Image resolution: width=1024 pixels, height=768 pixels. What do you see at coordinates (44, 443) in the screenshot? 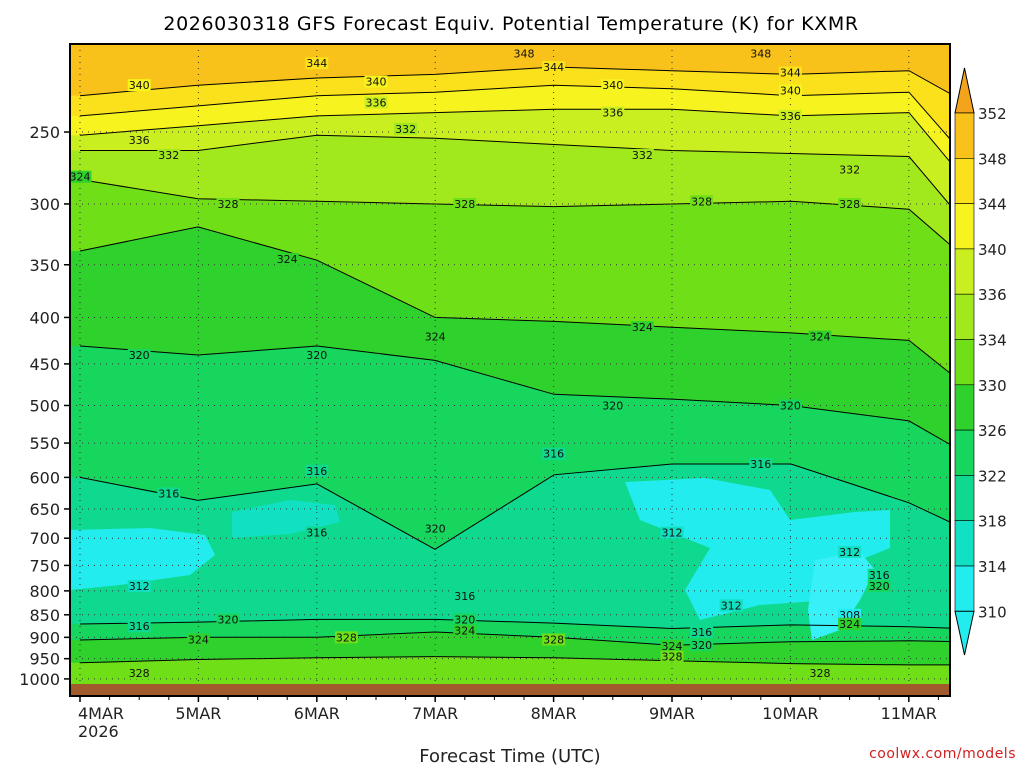
I see `y-tick-label: 550` at bounding box center [44, 443].